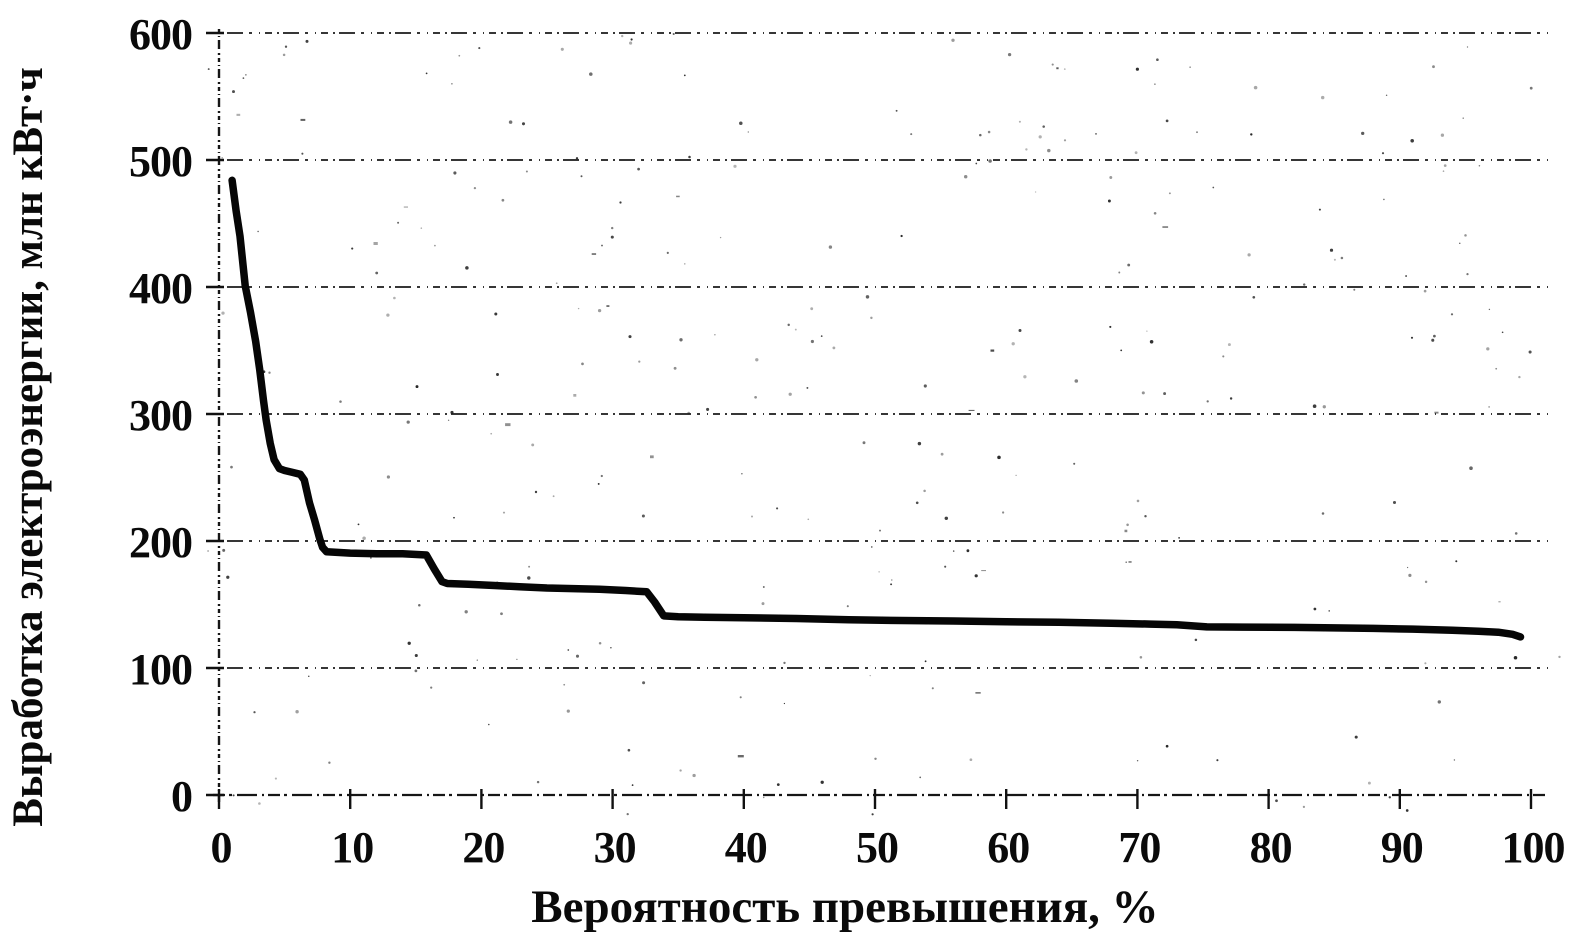 The height and width of the screenshot is (940, 1574). Describe the element at coordinates (352, 847) in the screenshot. I see `x-tick-label-10: 10` at that location.